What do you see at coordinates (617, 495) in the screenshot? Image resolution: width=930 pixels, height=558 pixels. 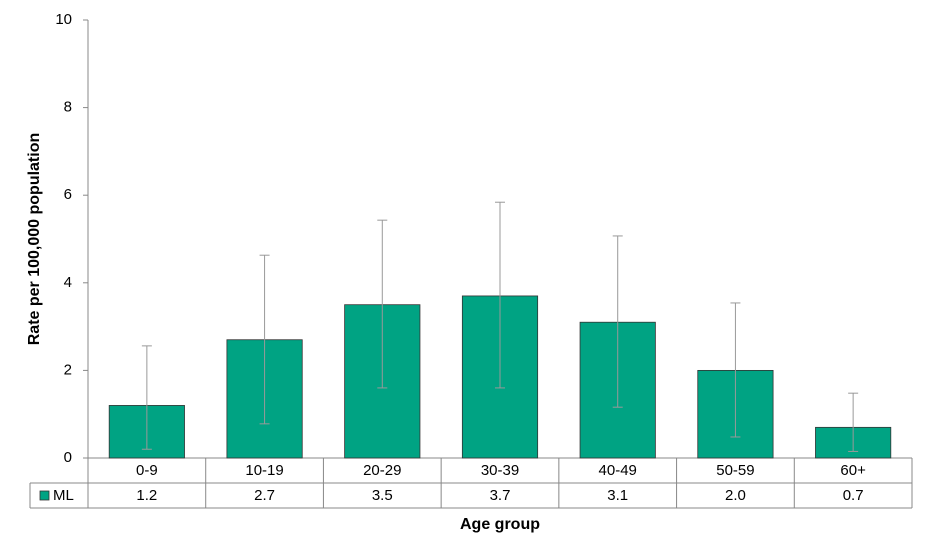 I see `table-value: 3.1` at bounding box center [617, 495].